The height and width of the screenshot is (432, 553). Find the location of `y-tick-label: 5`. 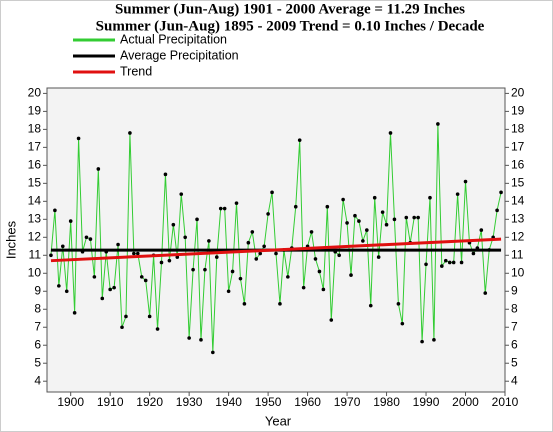

y-tick-label: 5 is located at coordinates (37, 362).